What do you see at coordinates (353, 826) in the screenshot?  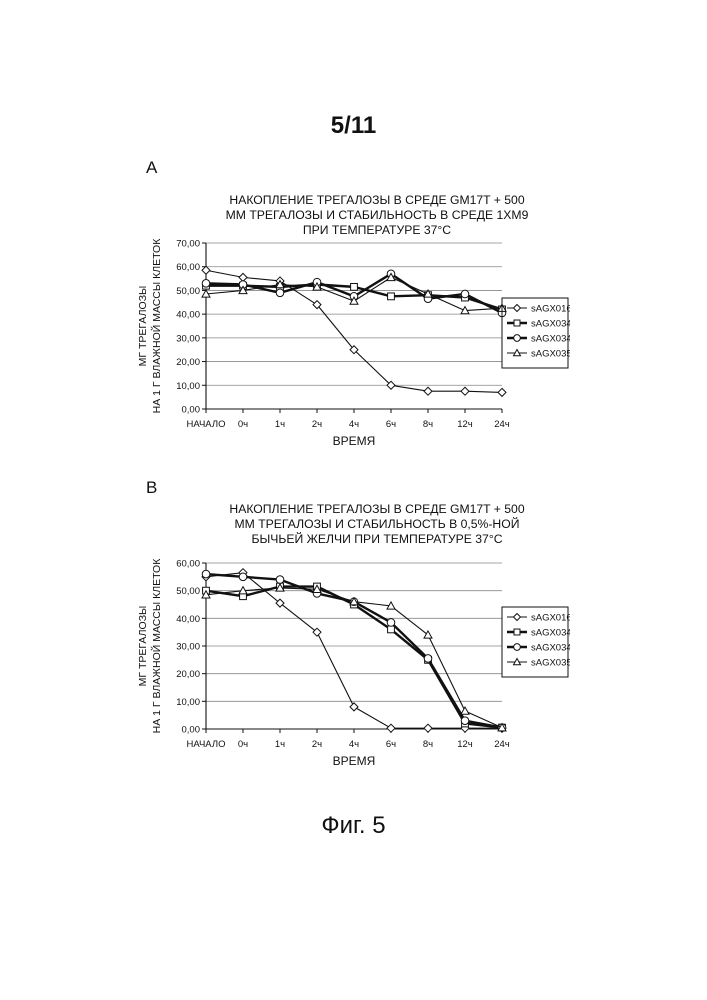 I see `figure-caption: Фиг. 5` at bounding box center [353, 826].